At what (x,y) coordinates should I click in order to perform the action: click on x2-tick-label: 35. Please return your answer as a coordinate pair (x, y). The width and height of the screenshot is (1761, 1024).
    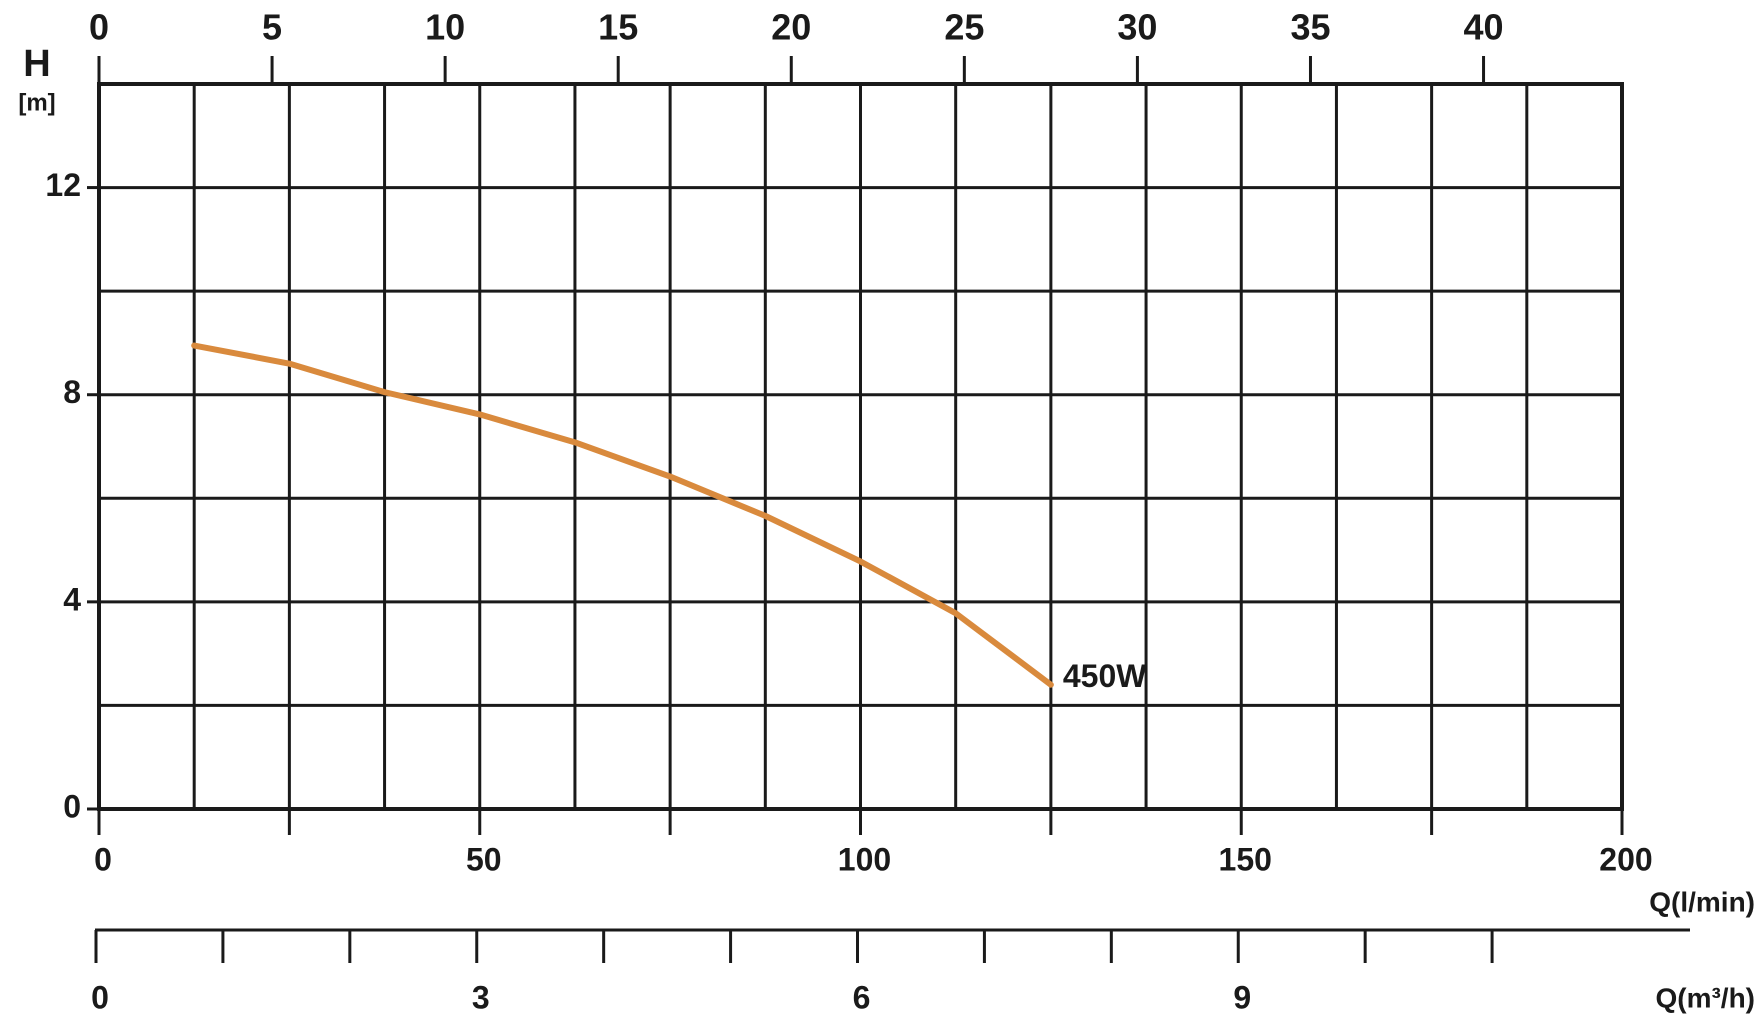
    Looking at the image, I should click on (1310, 27).